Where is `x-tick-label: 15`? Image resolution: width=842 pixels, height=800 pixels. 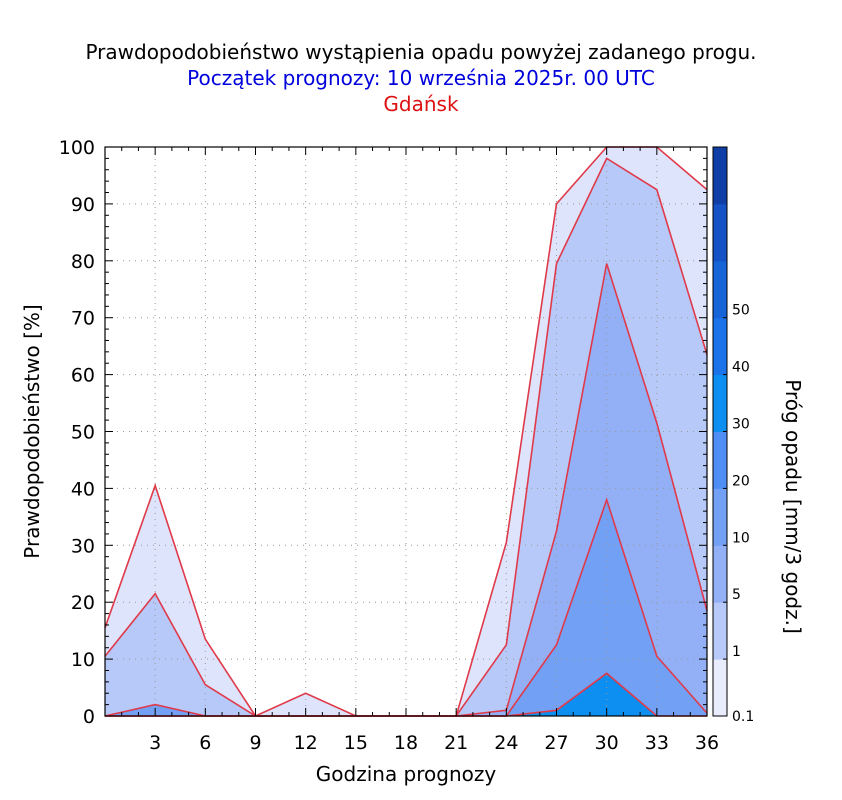 x-tick-label: 15 is located at coordinates (356, 743).